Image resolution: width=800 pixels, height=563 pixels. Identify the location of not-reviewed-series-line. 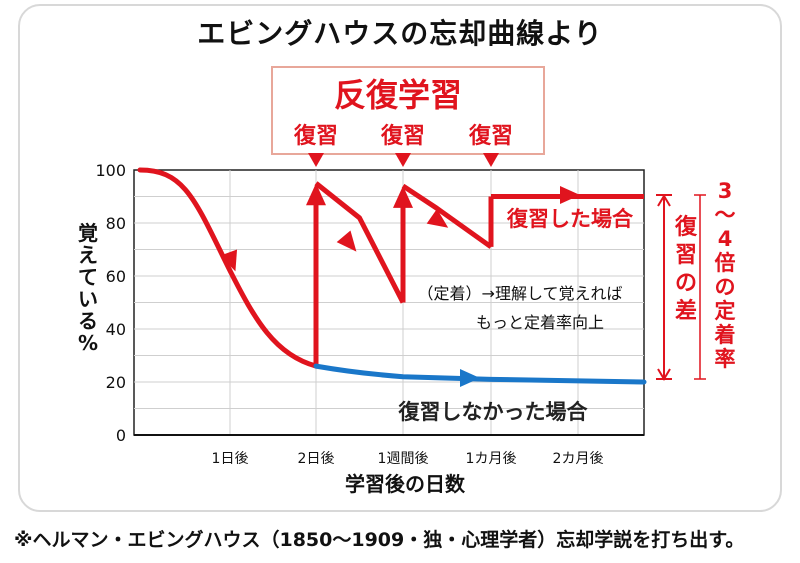
(480, 374).